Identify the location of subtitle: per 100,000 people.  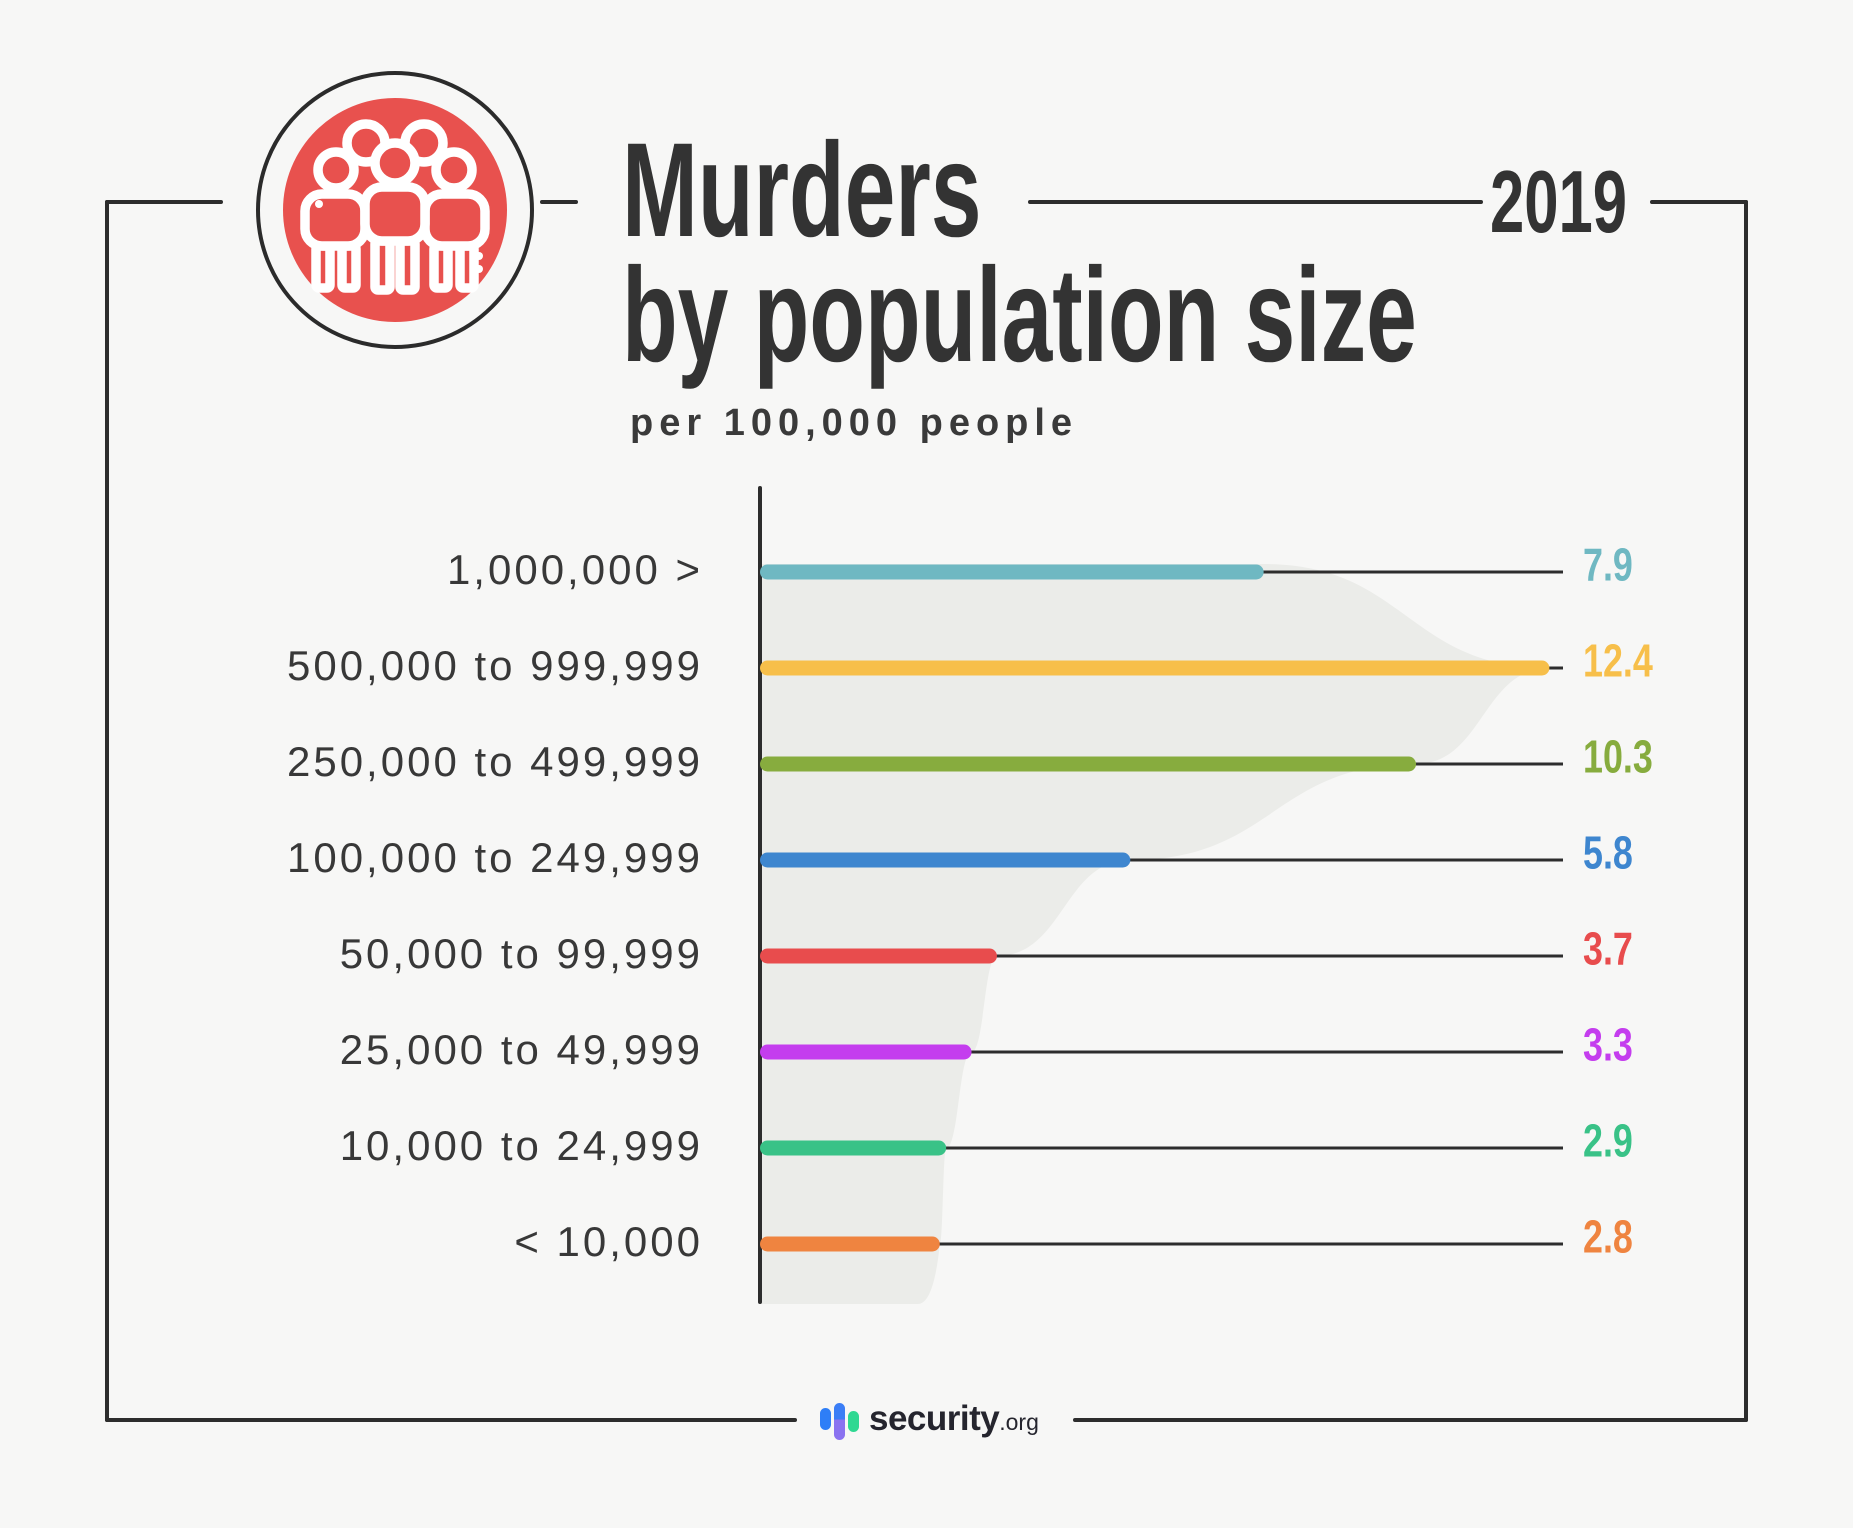
(854, 423).